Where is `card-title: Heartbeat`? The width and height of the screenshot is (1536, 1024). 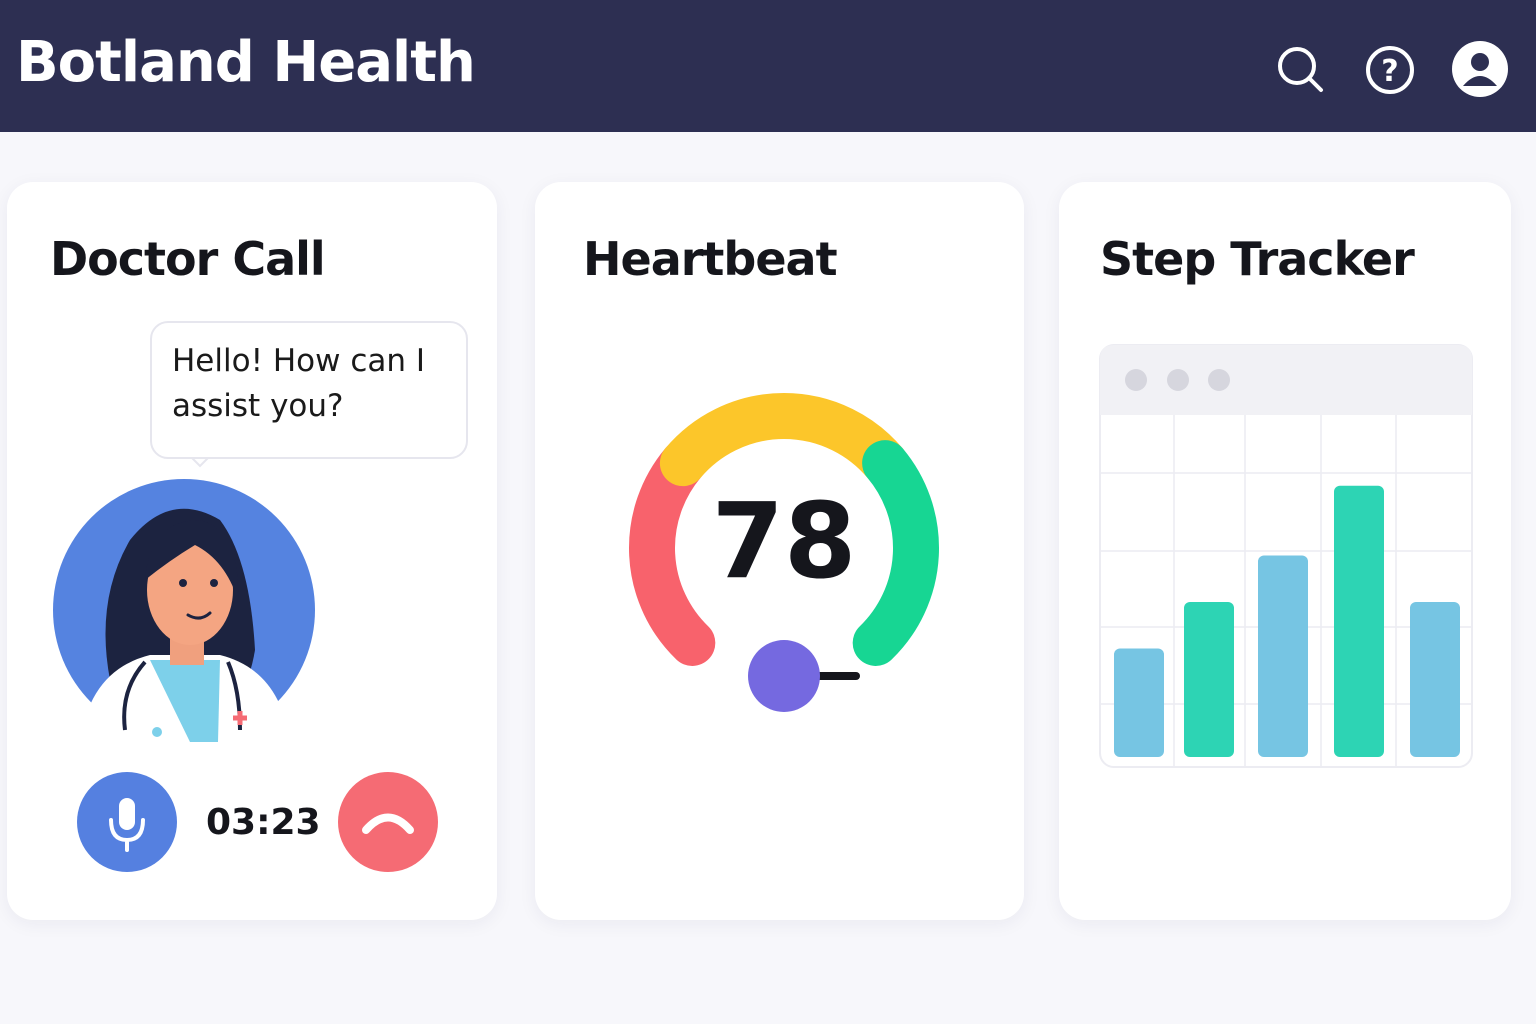
card-title: Heartbeat is located at coordinates (710, 259).